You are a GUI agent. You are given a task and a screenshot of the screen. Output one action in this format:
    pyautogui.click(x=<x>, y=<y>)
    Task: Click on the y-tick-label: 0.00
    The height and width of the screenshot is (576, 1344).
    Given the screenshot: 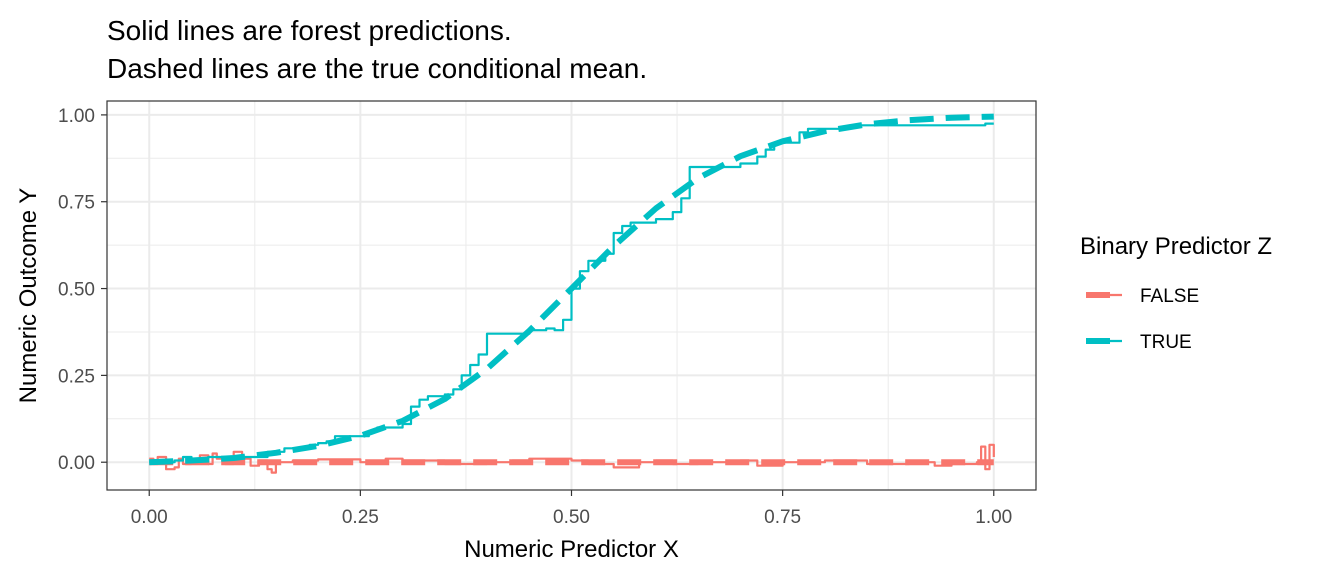 What is the action you would take?
    pyautogui.click(x=76, y=463)
    